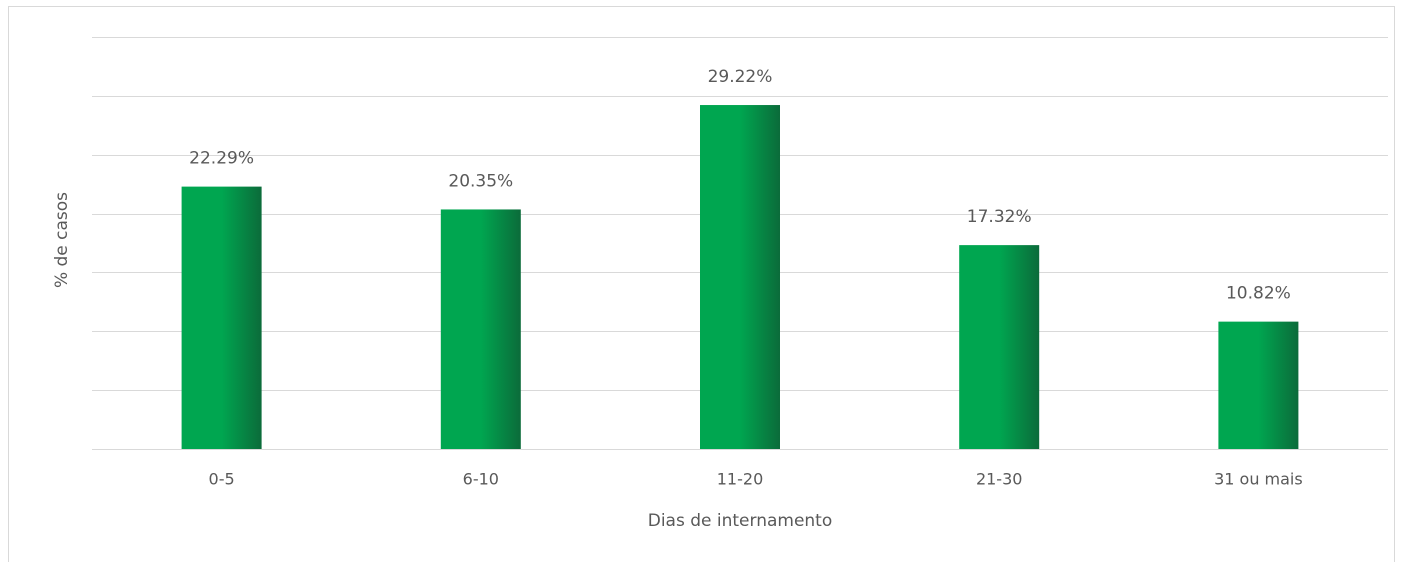  What do you see at coordinates (1258, 479) in the screenshot?
I see `x-tick-label: 31 ou mais` at bounding box center [1258, 479].